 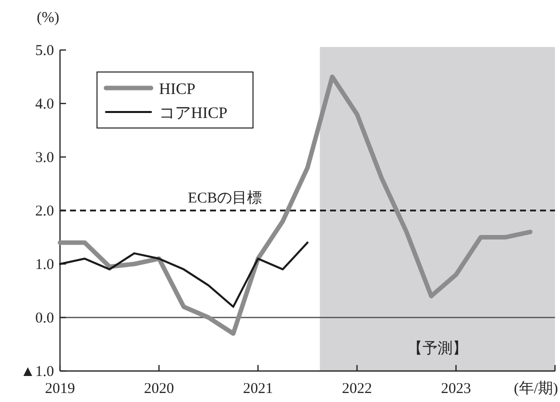 What do you see at coordinates (44, 104) in the screenshot?
I see `y-tick-label: 4.0` at bounding box center [44, 104].